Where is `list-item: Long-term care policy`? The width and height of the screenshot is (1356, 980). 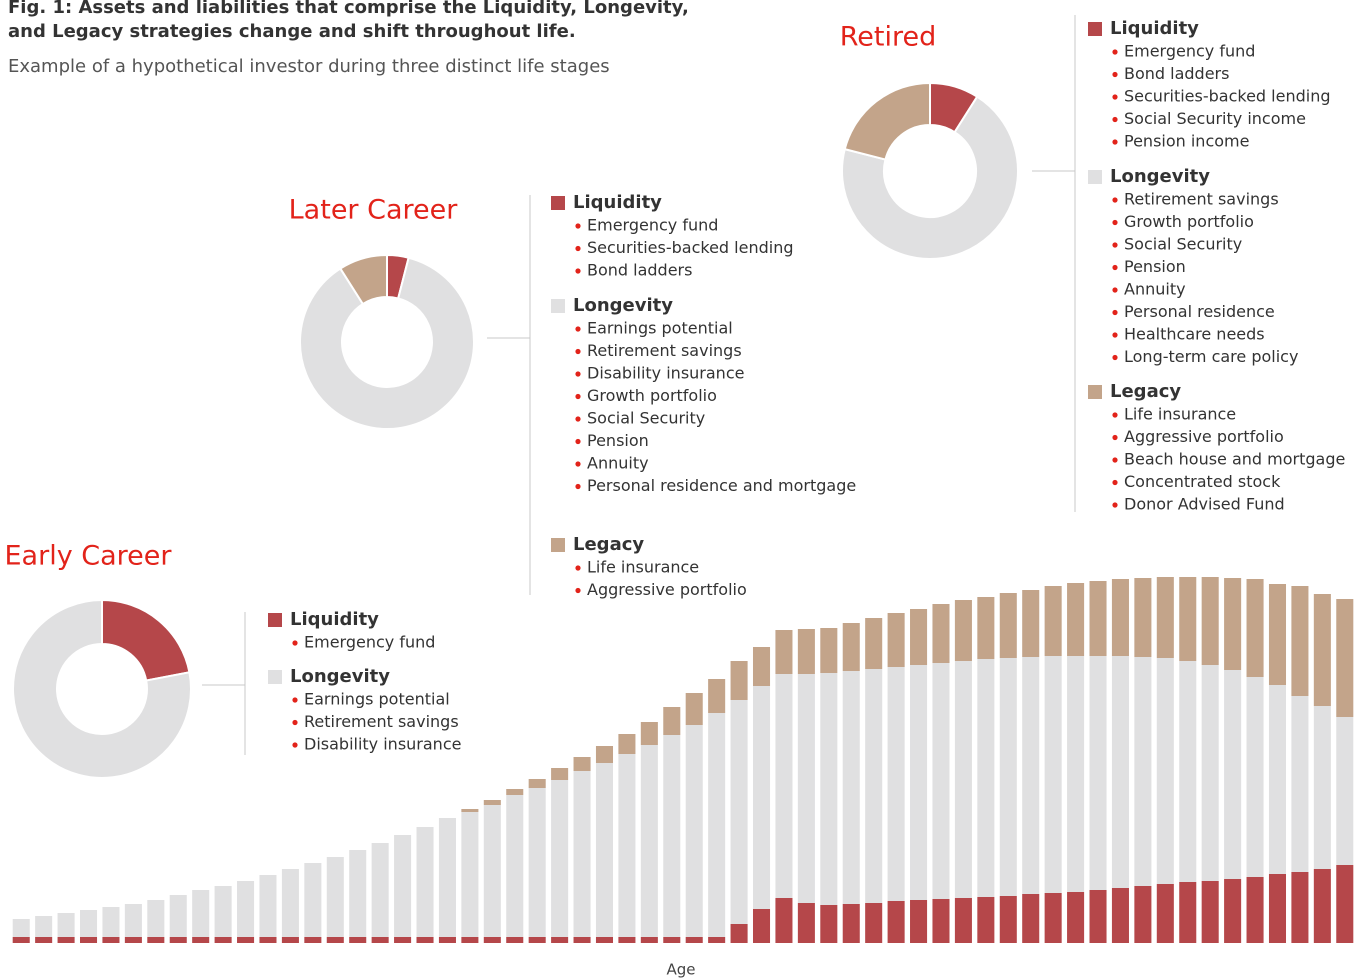
list-item: Long-term care policy is located at coordinates (1211, 356).